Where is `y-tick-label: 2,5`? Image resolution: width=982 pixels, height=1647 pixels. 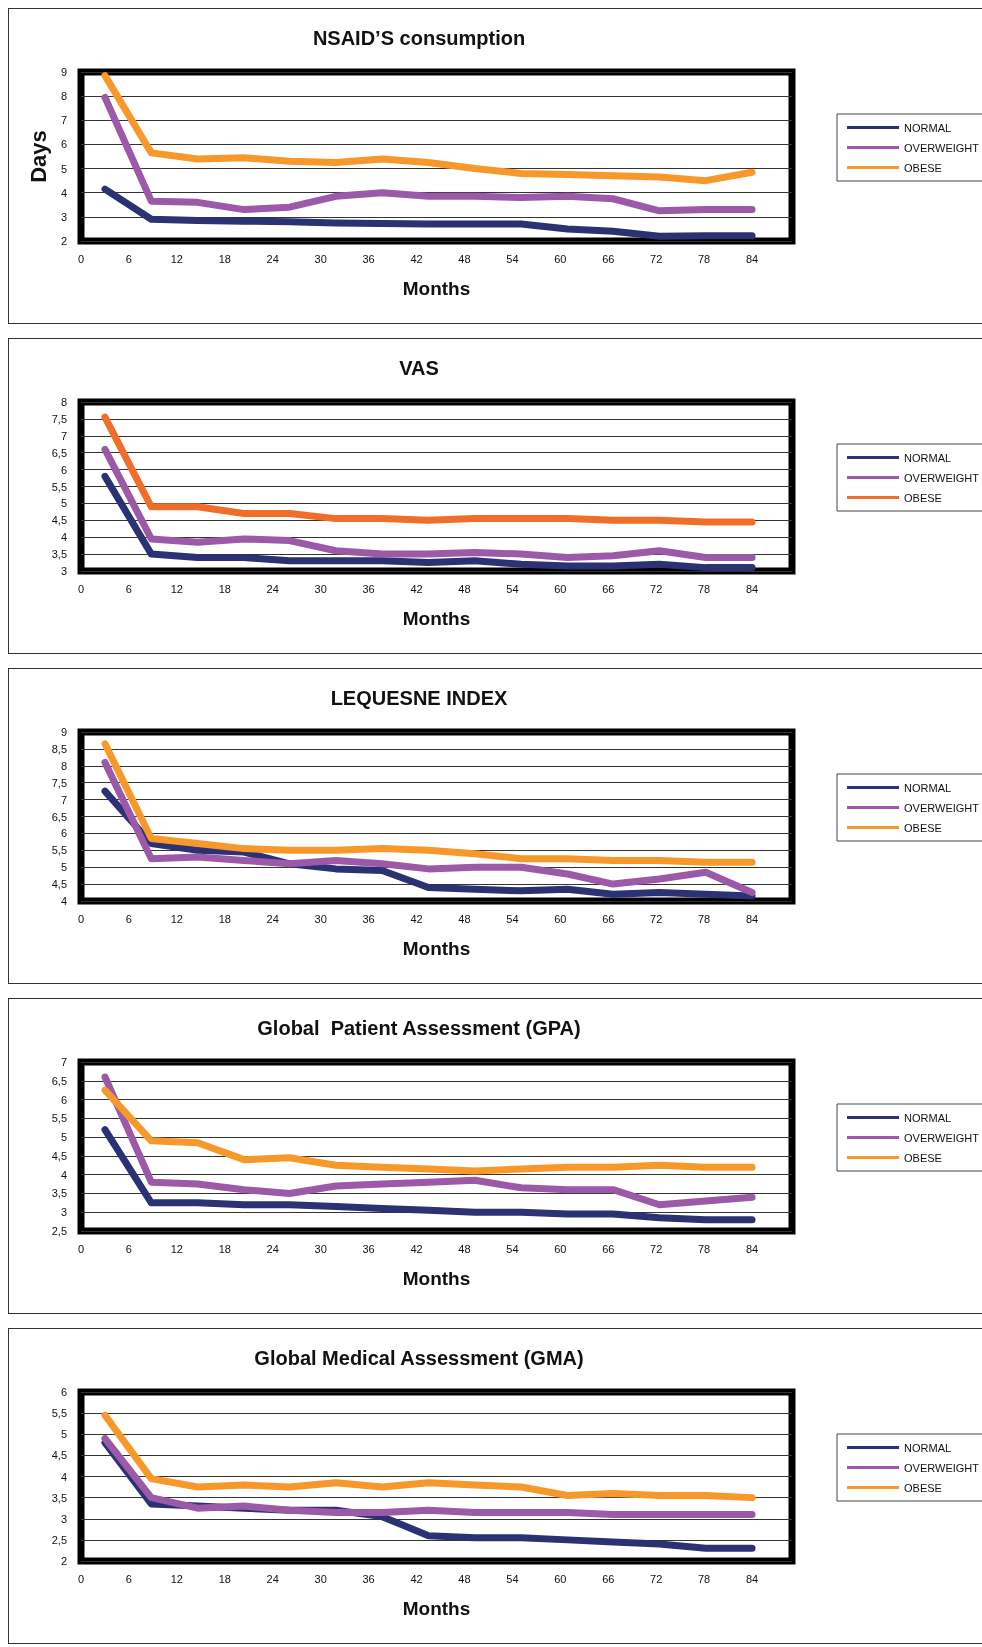
y-tick-label: 2,5 is located at coordinates (59, 1231).